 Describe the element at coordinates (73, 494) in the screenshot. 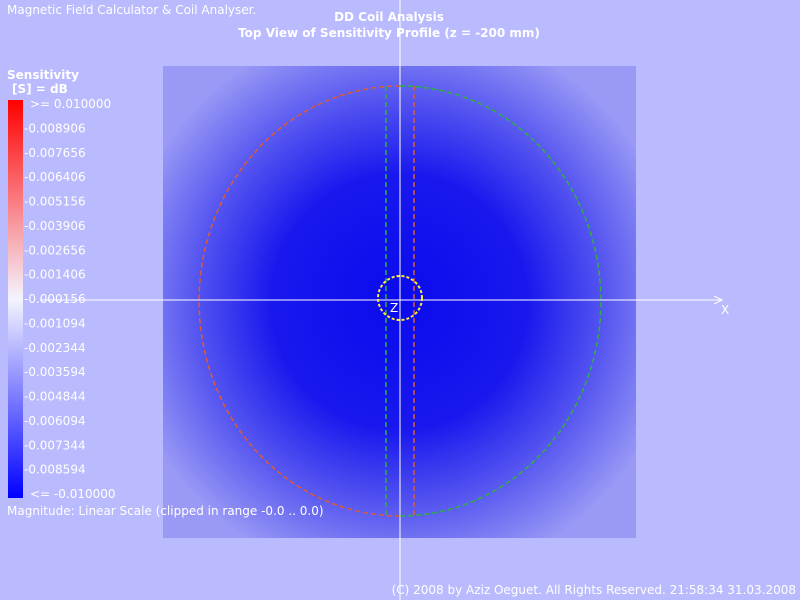

I see `legend-label: <= -0.010000` at that location.